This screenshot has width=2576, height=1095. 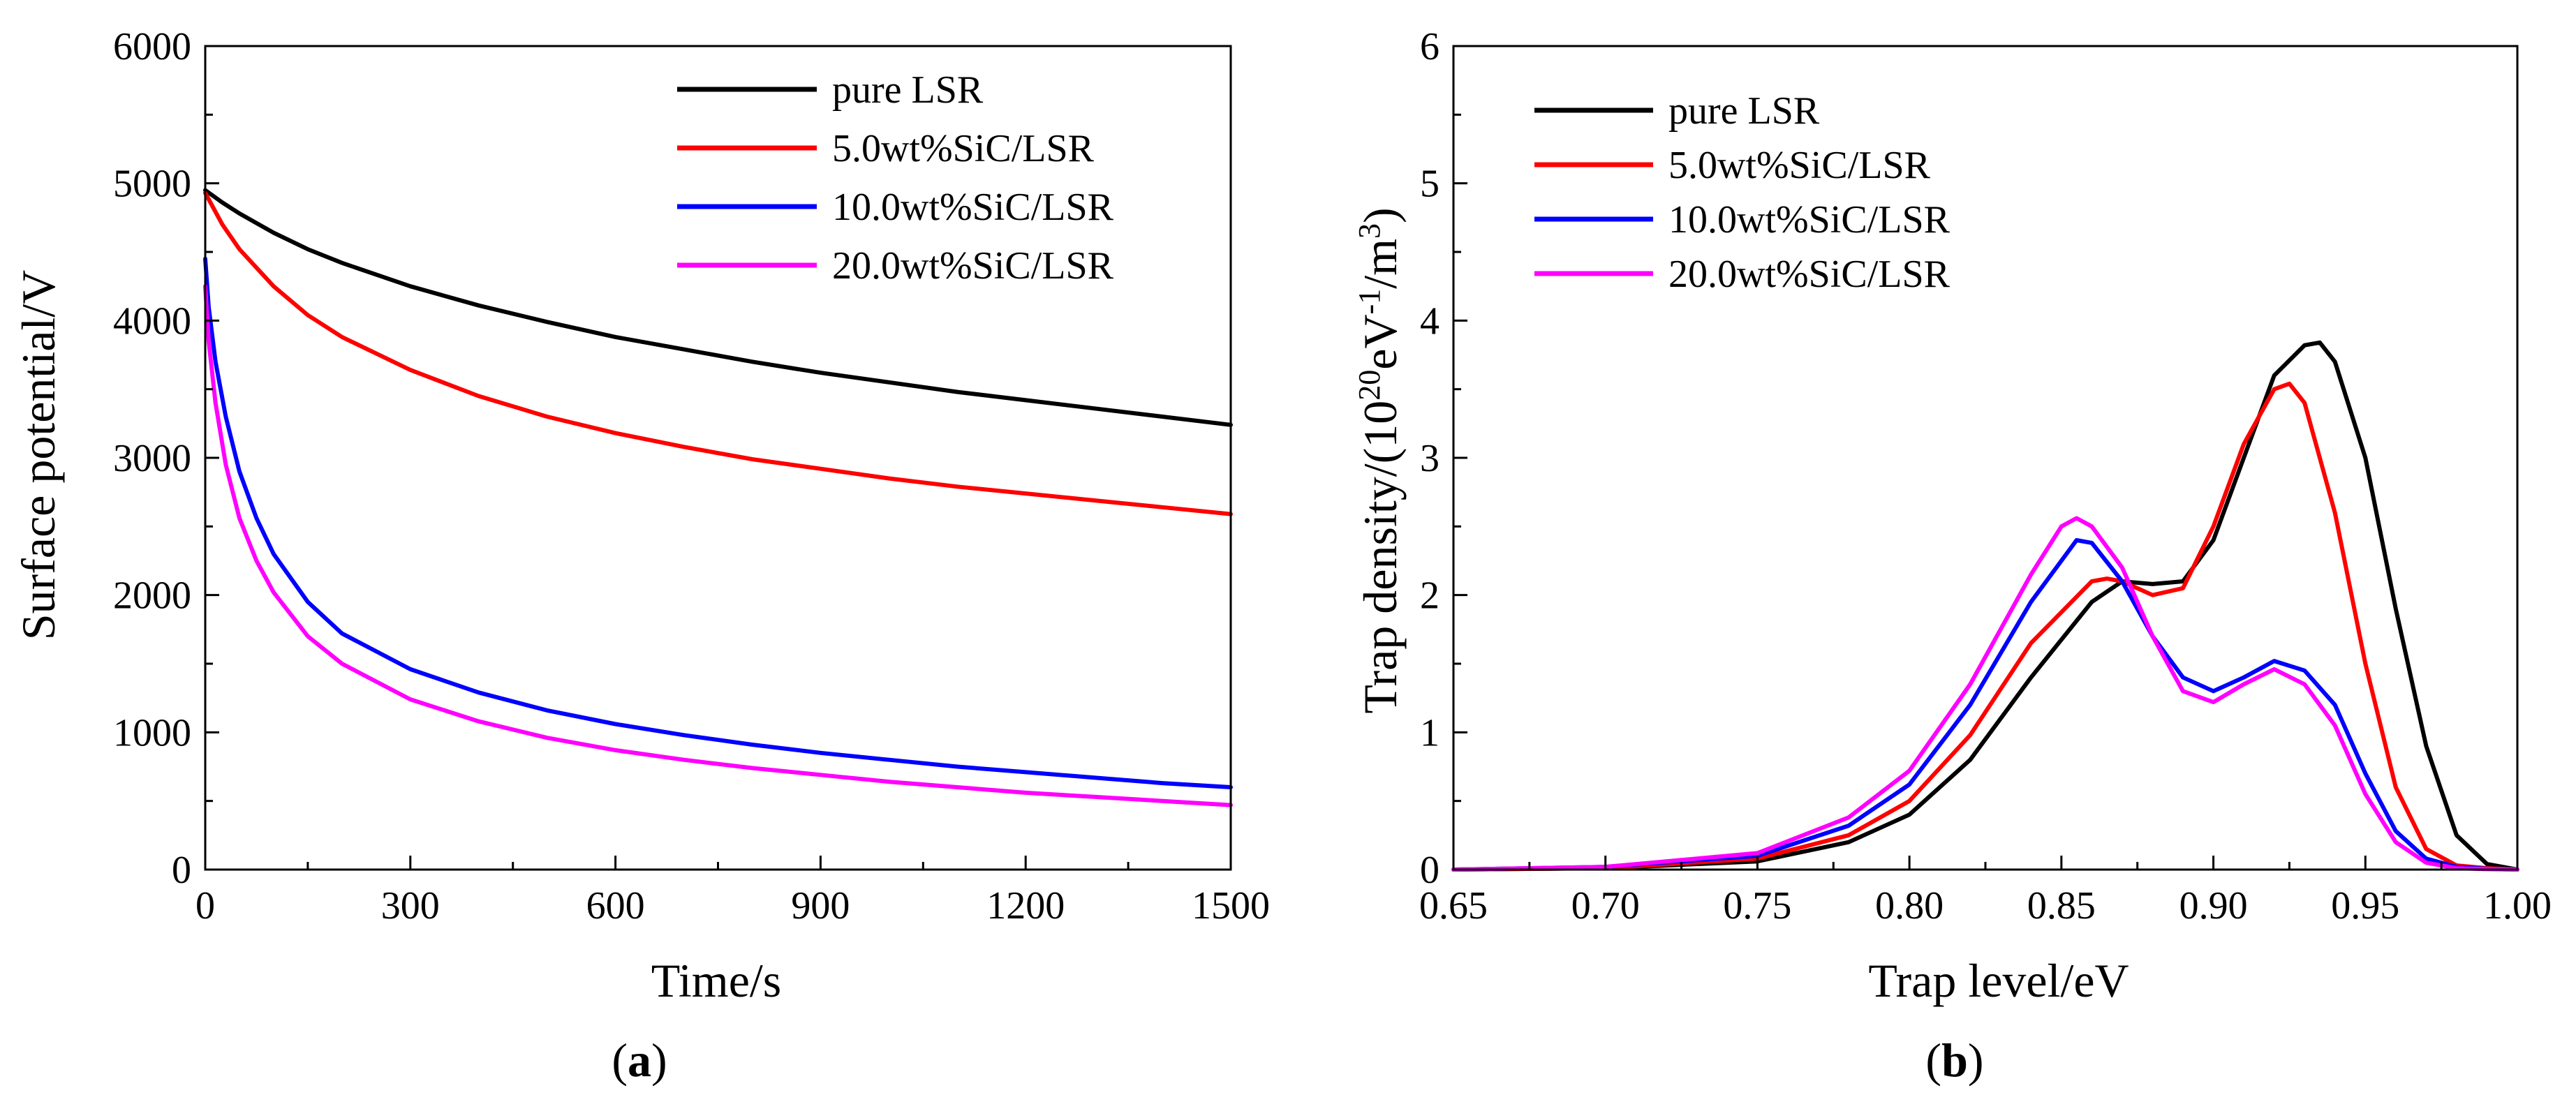 What do you see at coordinates (1429, 870) in the screenshot?
I see `panel-b-y-tick-label: 0` at bounding box center [1429, 870].